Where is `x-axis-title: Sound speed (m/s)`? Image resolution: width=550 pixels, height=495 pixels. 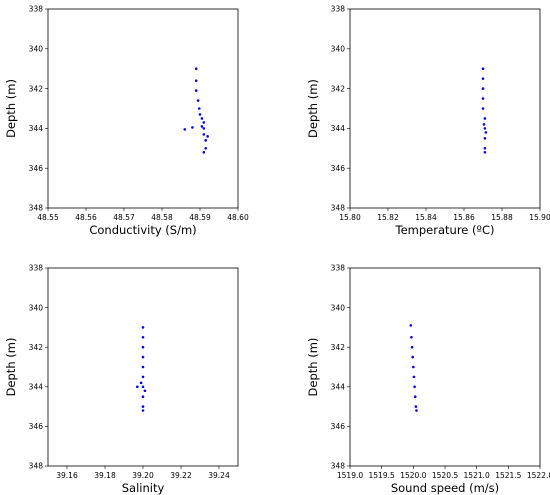 x-axis-title: Sound speed (m/s) is located at coordinates (445, 488).